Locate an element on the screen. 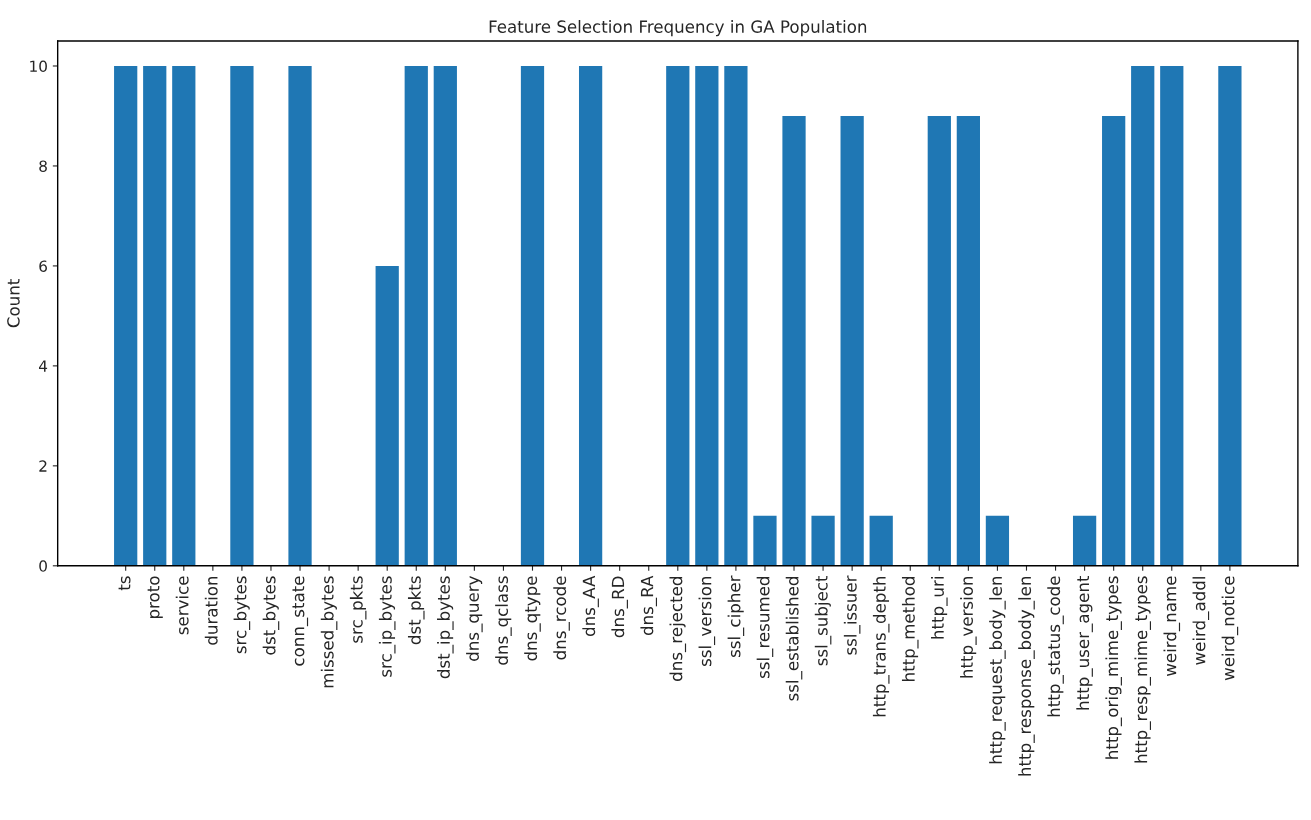 The width and height of the screenshot is (1311, 820). x-tick-label: dns_rcode is located at coordinates (561, 618).